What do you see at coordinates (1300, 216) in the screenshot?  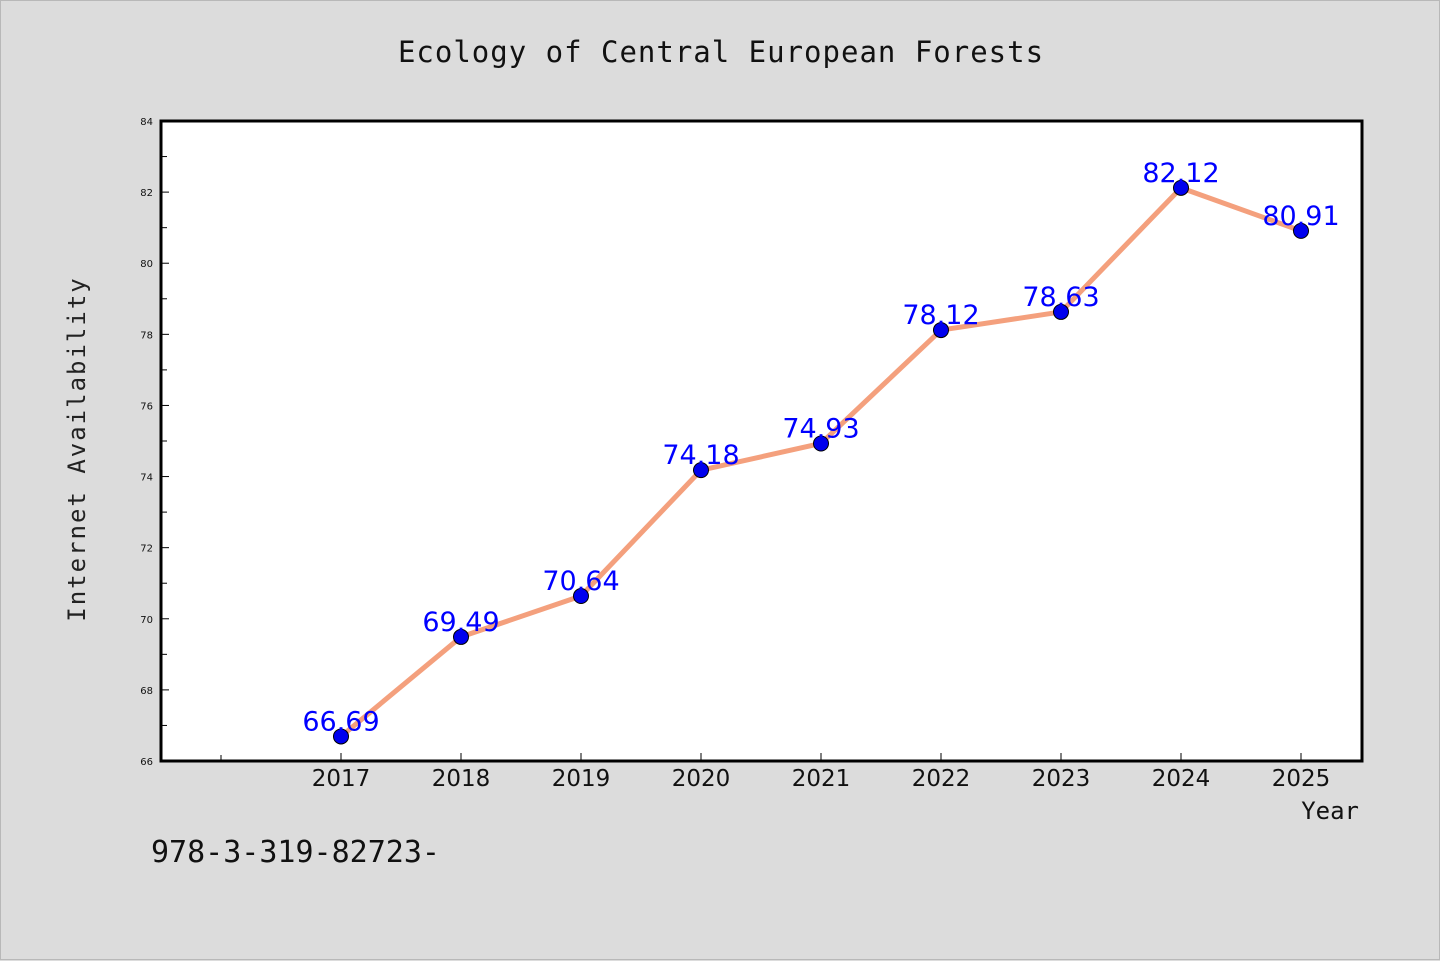 I see `data-label: 80.91` at bounding box center [1300, 216].